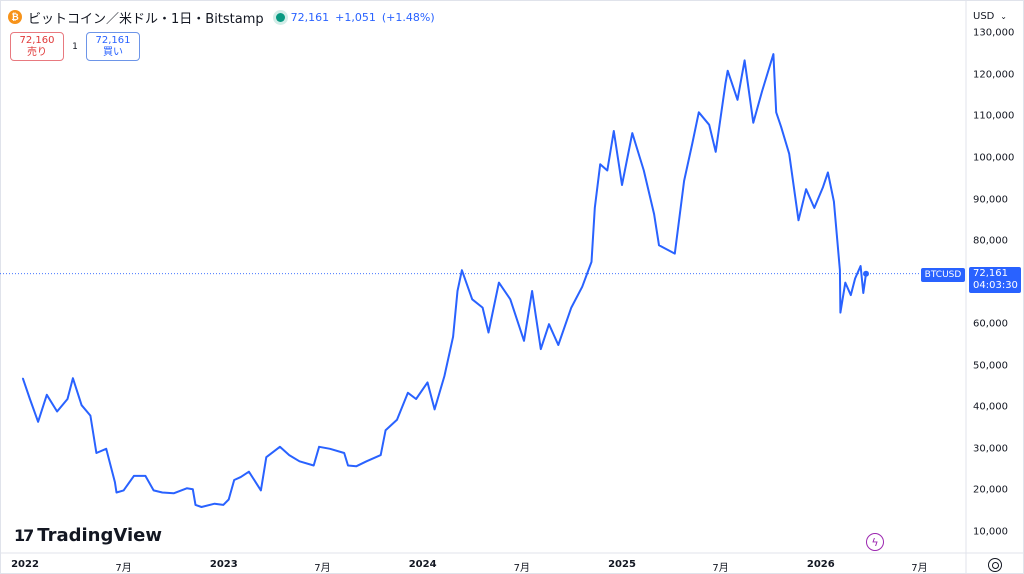  Describe the element at coordinates (622, 564) in the screenshot. I see `x-tick-label: 2025` at that location.